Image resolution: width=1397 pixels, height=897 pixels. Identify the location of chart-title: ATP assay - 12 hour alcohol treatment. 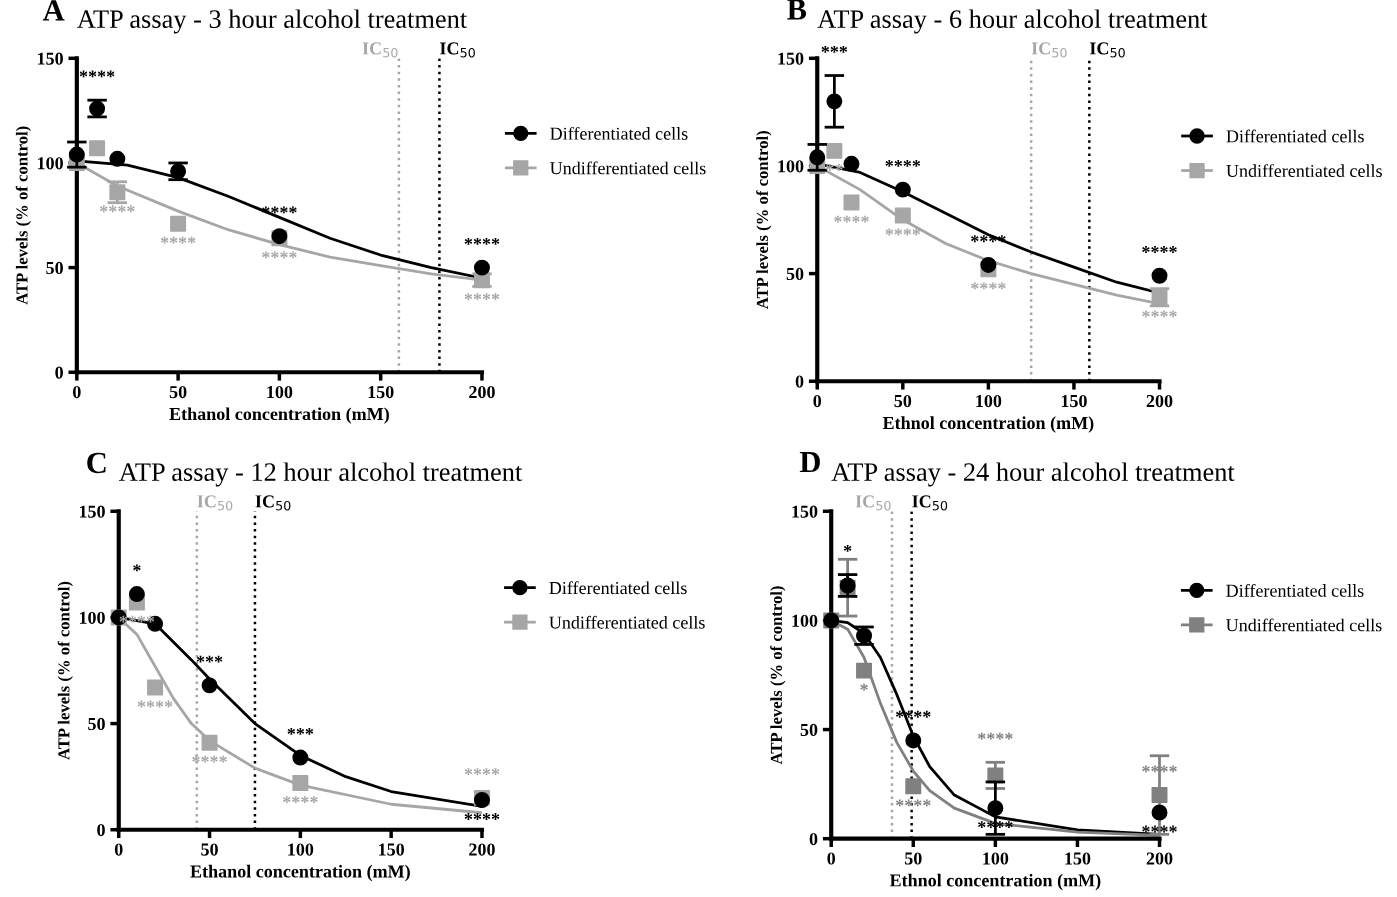
(321, 474).